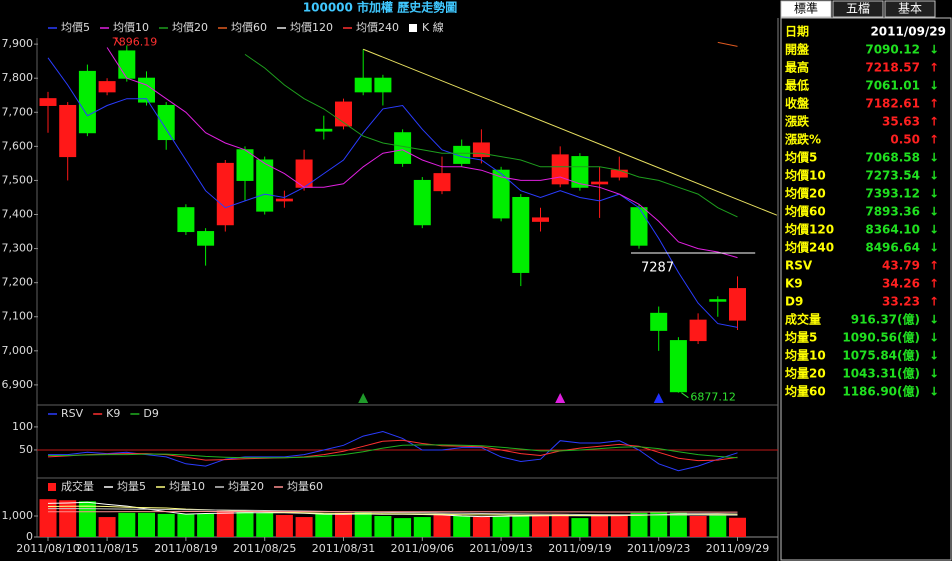 This screenshot has width=952, height=561. What do you see at coordinates (892, 230) in the screenshot?
I see `row-value: 8364.10` at bounding box center [892, 230].